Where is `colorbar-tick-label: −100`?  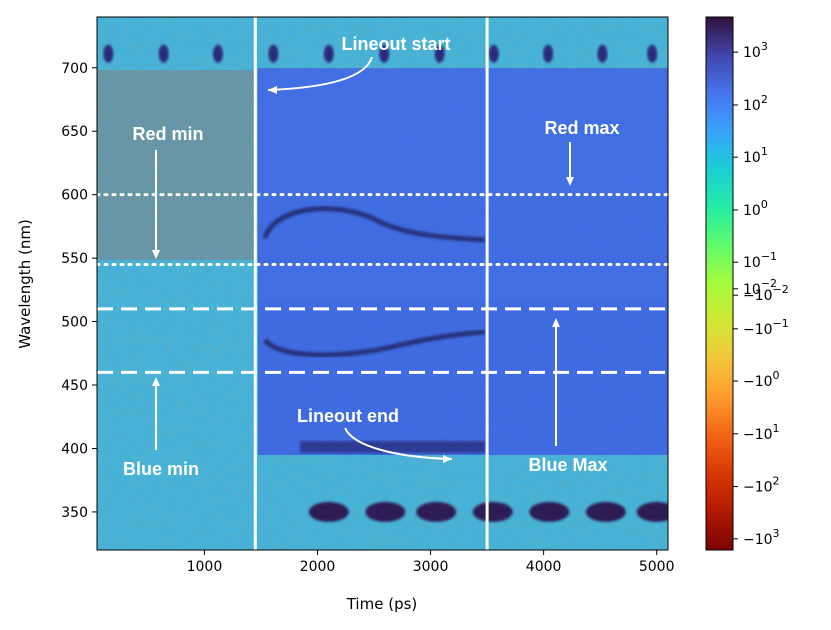 colorbar-tick-label: −100 is located at coordinates (761, 379).